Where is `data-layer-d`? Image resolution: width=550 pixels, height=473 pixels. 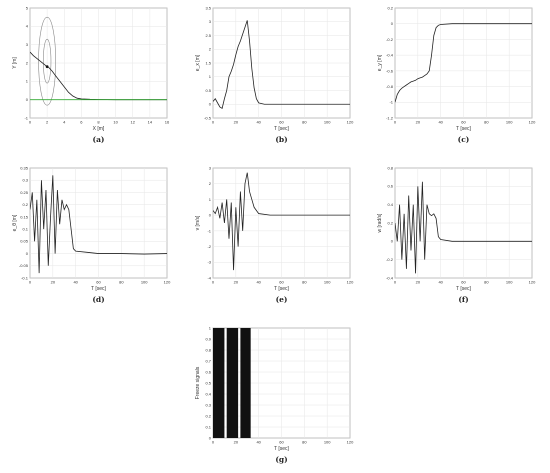 data-layer-d is located at coordinates (98, 224).